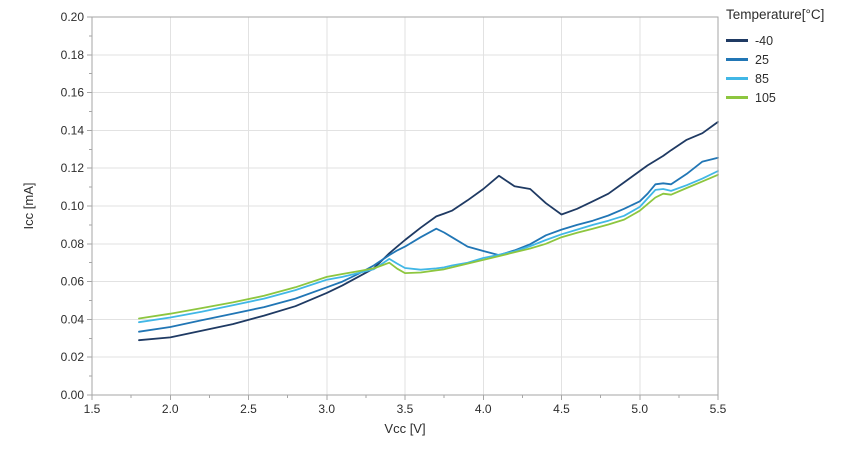 The width and height of the screenshot is (851, 474). Describe the element at coordinates (762, 78) in the screenshot. I see `legend-label: 85` at that location.